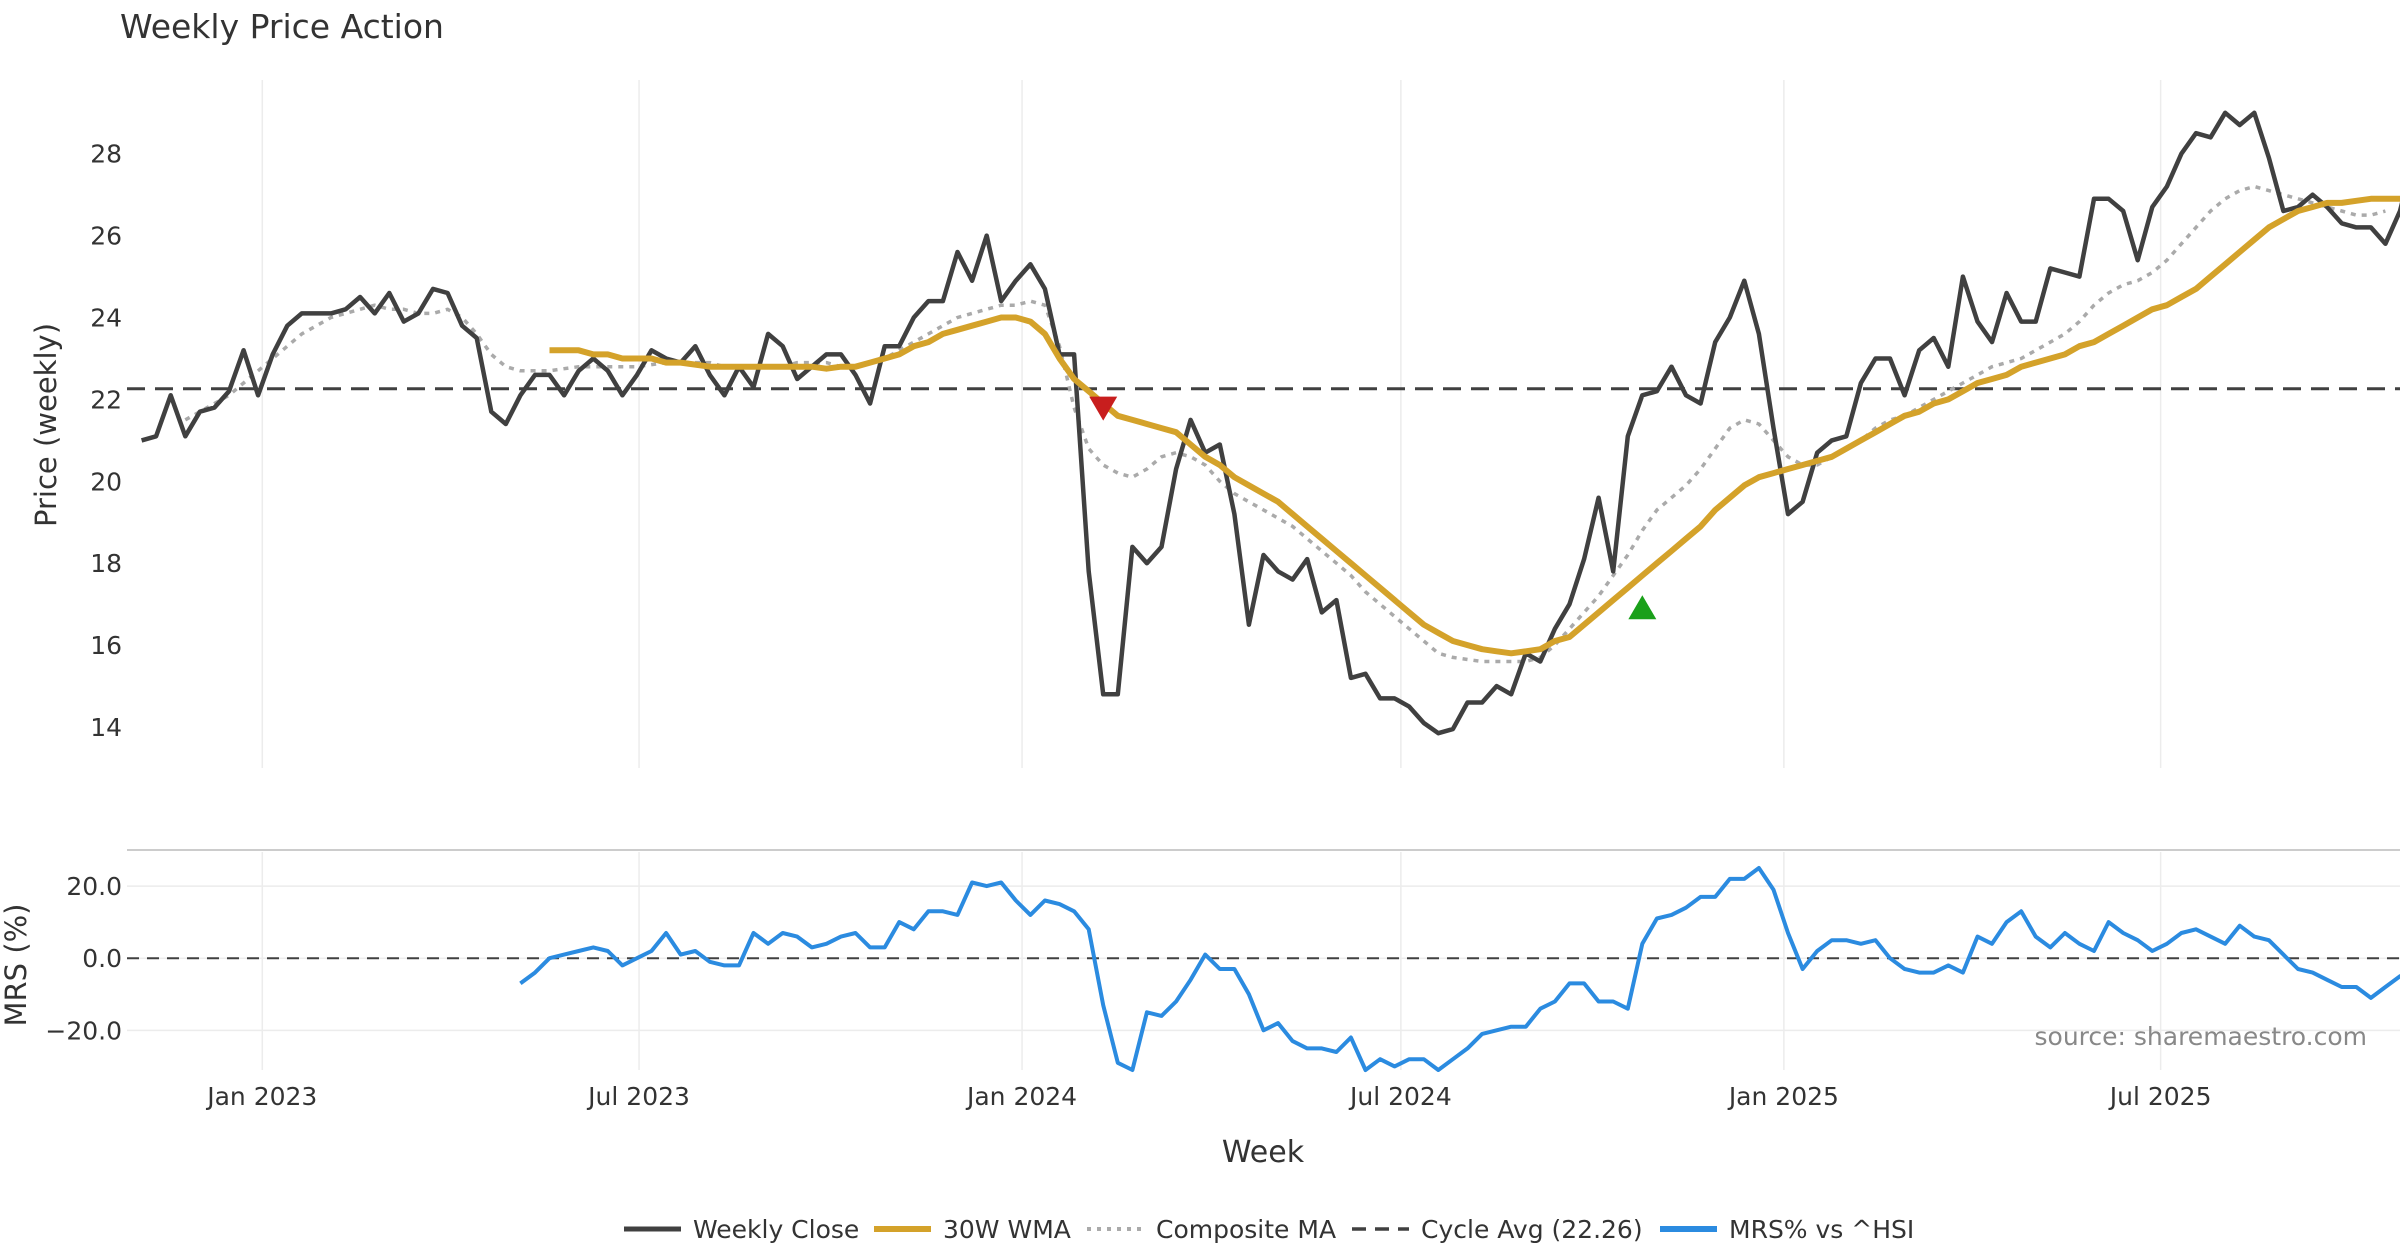 Image resolution: width=2400 pixels, height=1260 pixels. What do you see at coordinates (106, 236) in the screenshot?
I see `price-y-tick-label: 26` at bounding box center [106, 236].